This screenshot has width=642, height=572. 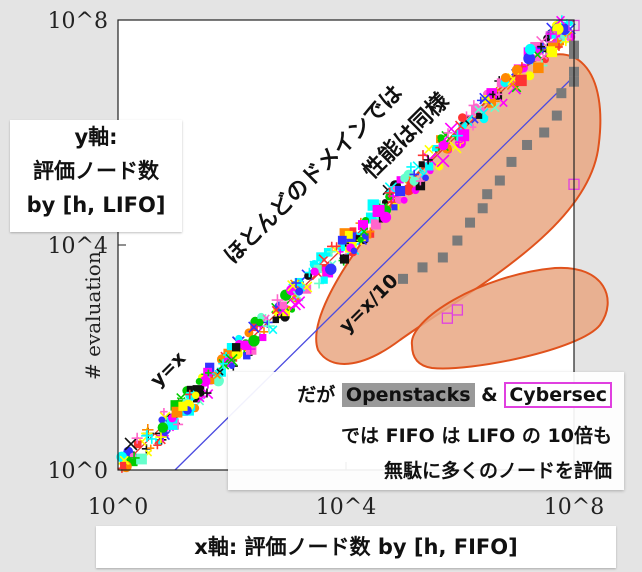 What do you see at coordinates (96, 137) in the screenshot?
I see `y-axis-caption-line1: y軸:` at bounding box center [96, 137].